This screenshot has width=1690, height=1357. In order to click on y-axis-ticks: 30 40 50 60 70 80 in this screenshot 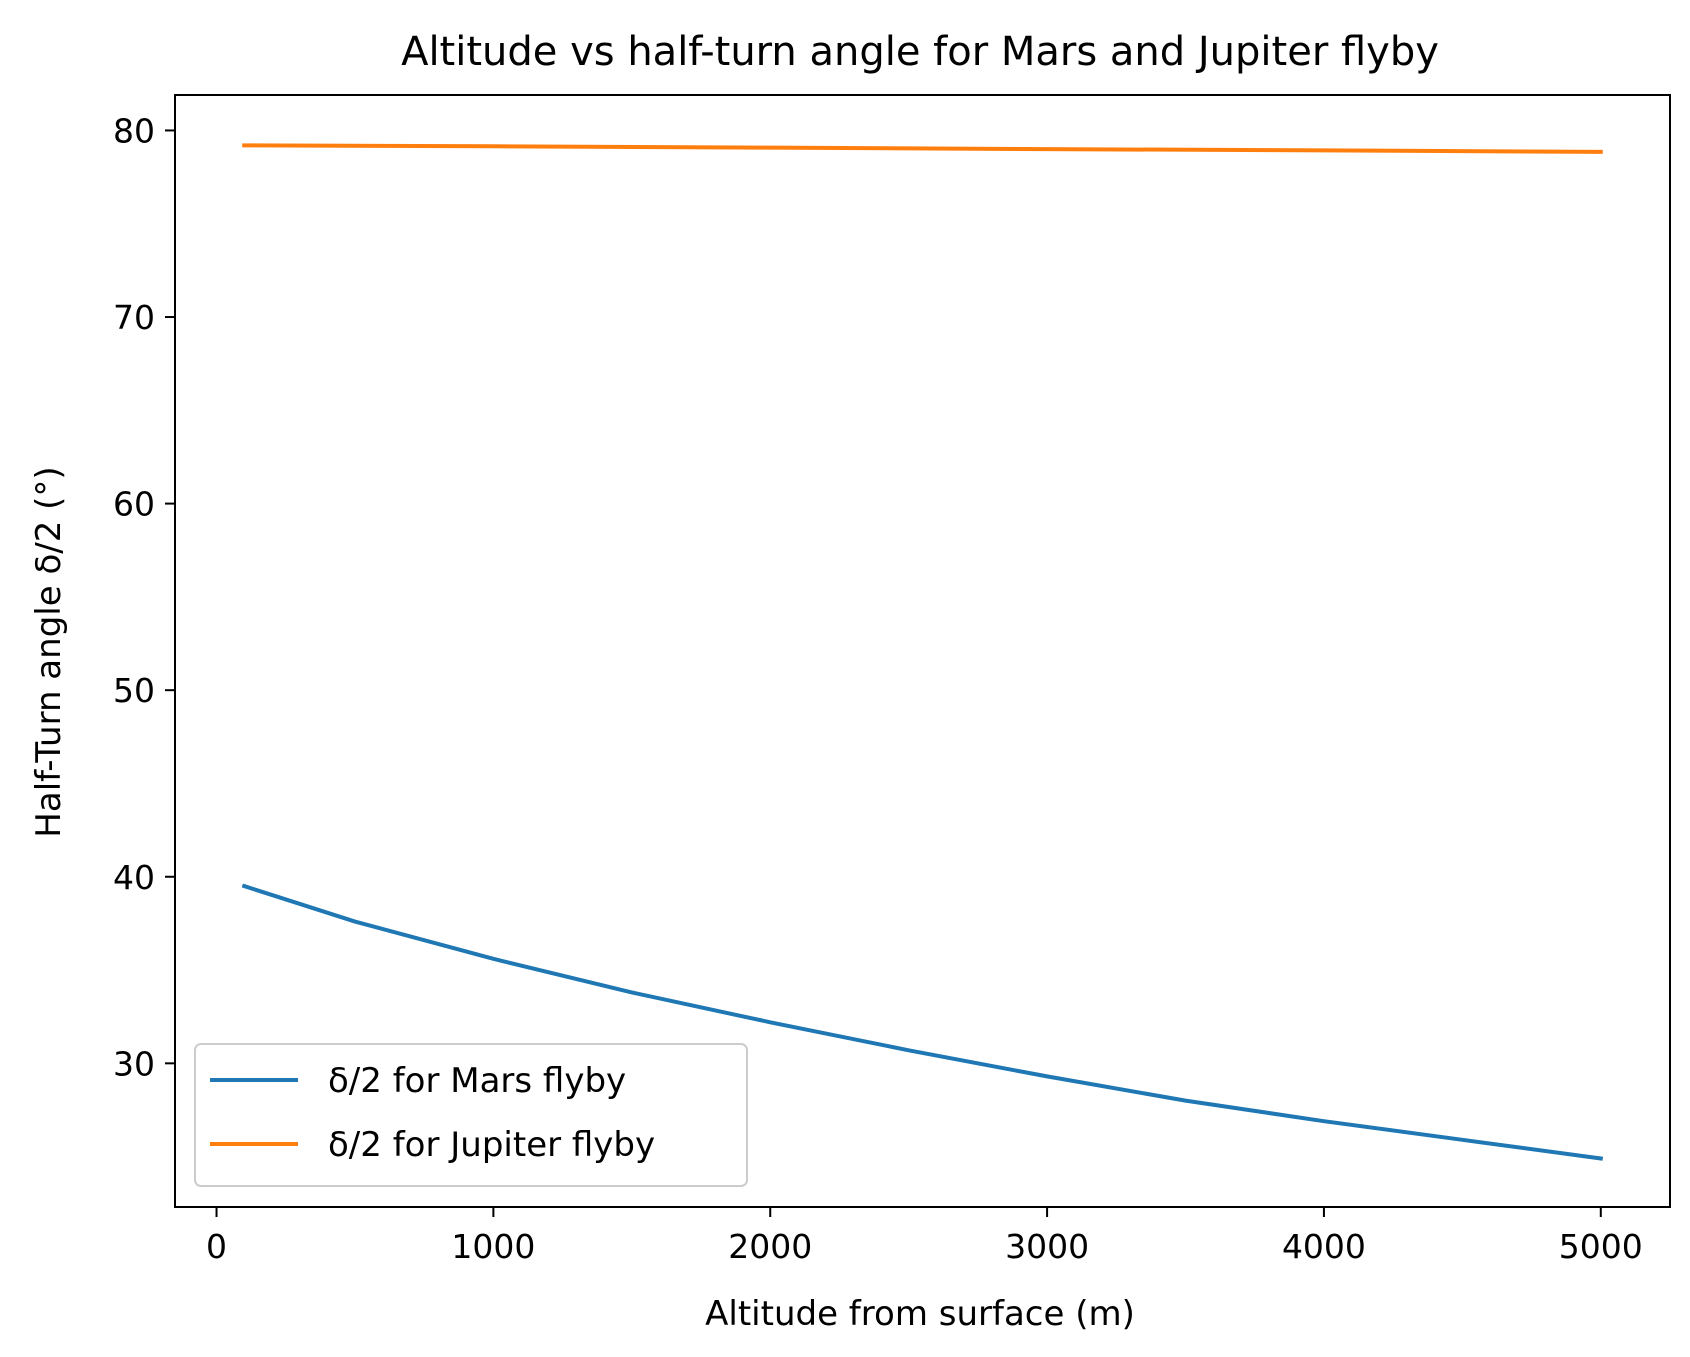, I will do `click(144, 597)`.